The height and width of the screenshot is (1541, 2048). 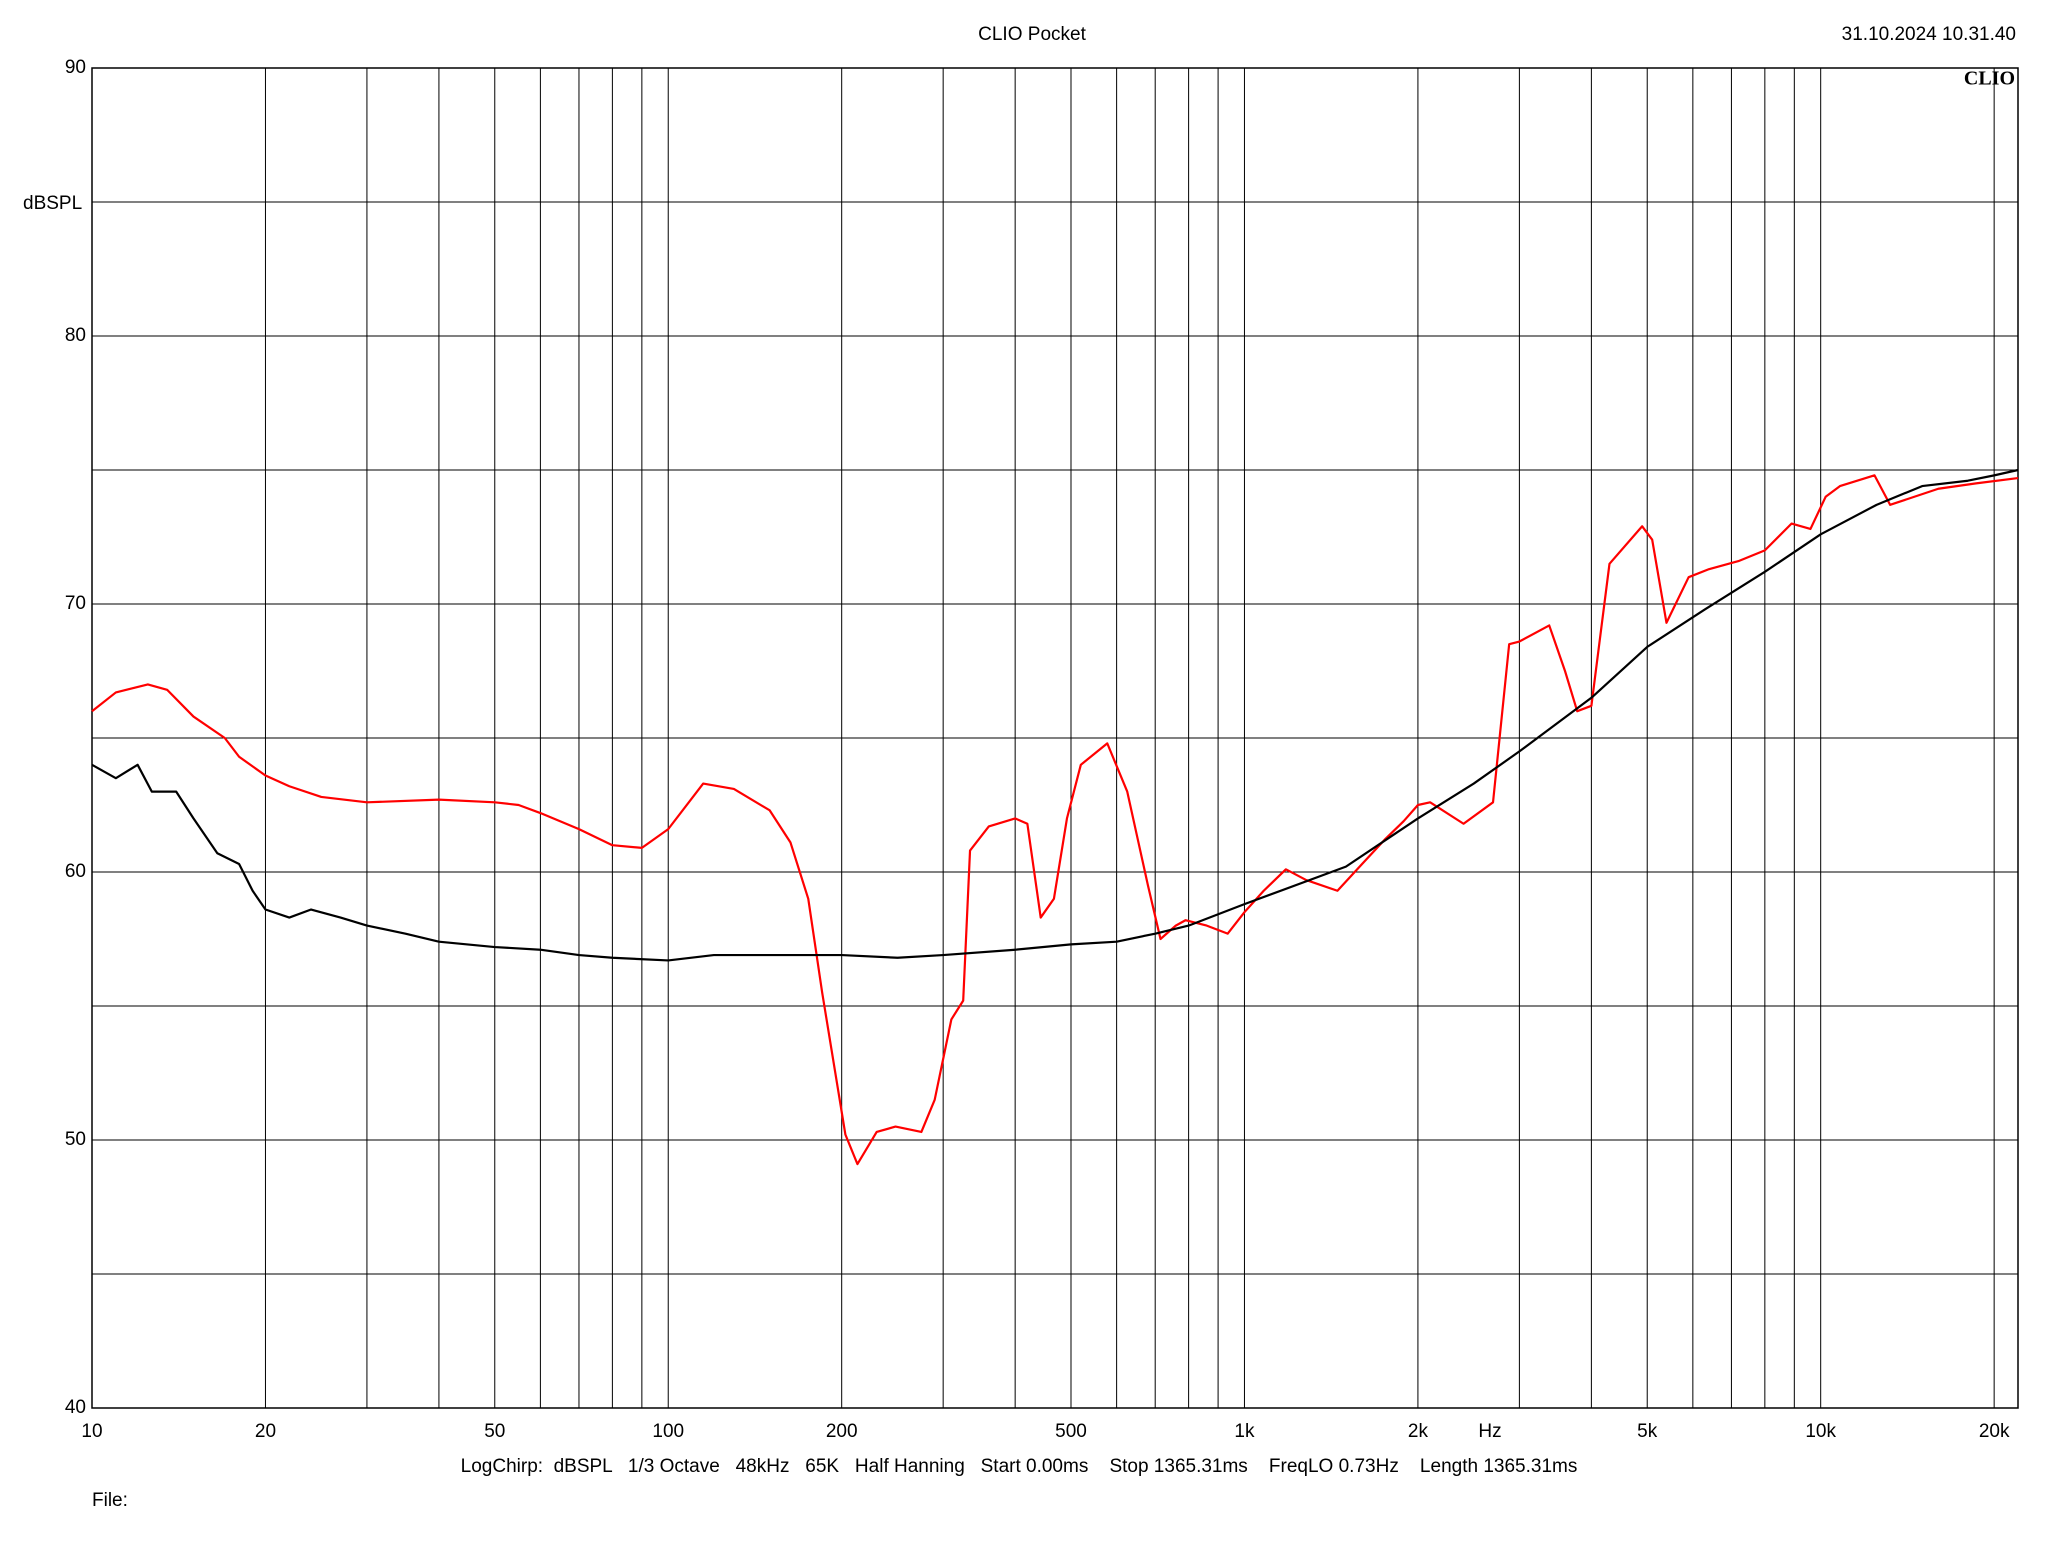 I want to click on x-tick-label: 10k, so click(x=1820, y=1431).